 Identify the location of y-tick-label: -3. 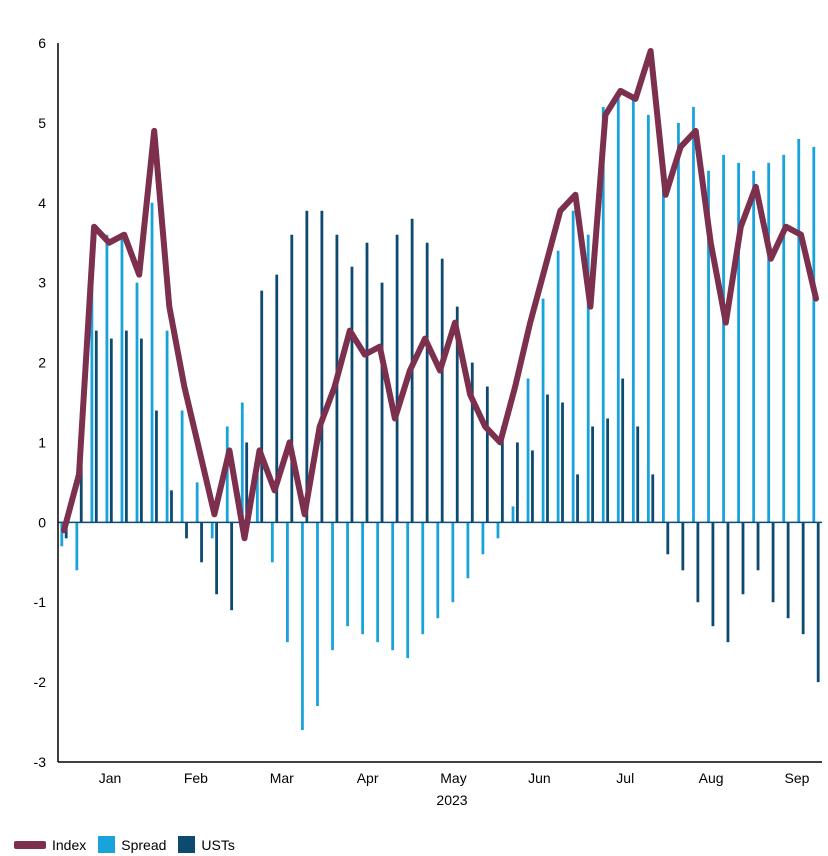
(40, 762).